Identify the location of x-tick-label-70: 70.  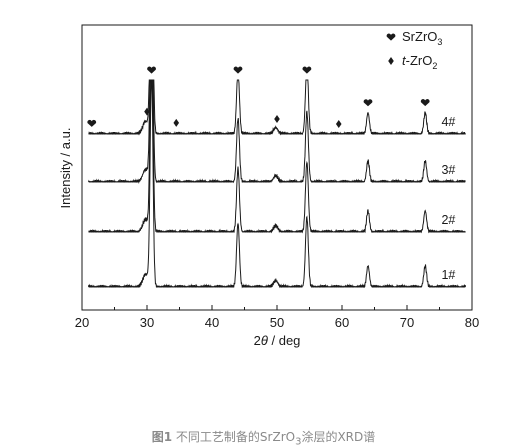
(407, 322).